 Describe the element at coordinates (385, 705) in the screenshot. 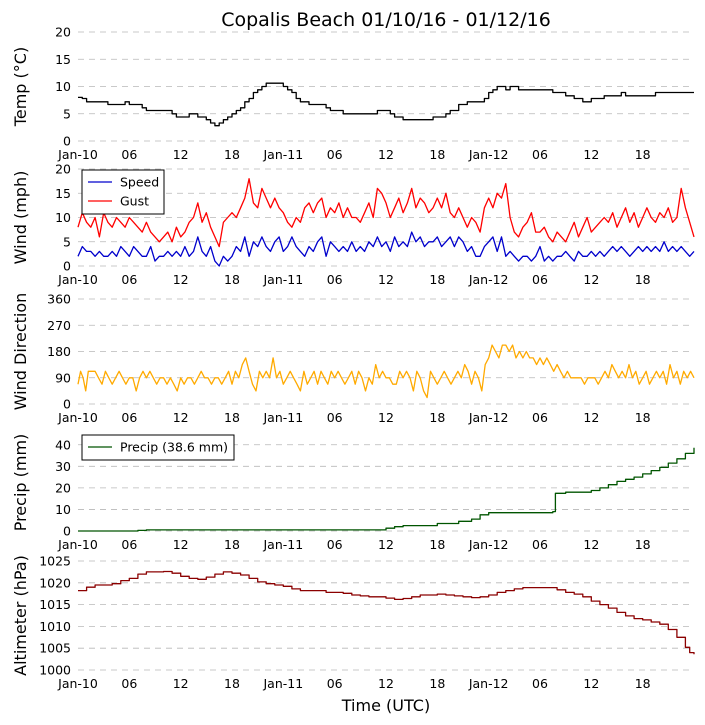

I see `x-axis-label: Time (UTC)` at that location.